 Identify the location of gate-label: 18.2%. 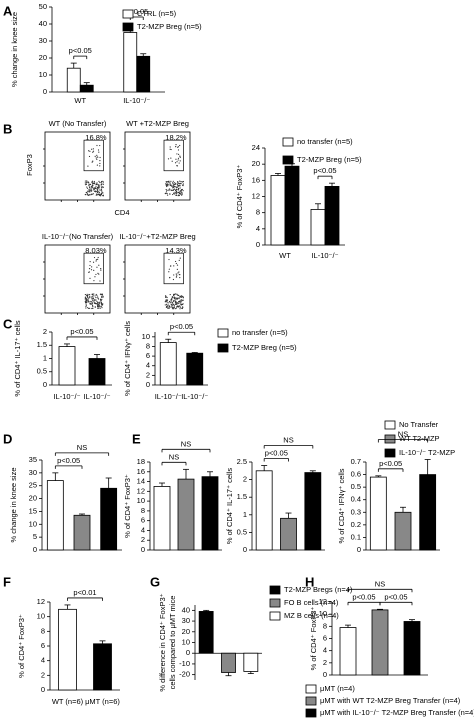
(176, 137).